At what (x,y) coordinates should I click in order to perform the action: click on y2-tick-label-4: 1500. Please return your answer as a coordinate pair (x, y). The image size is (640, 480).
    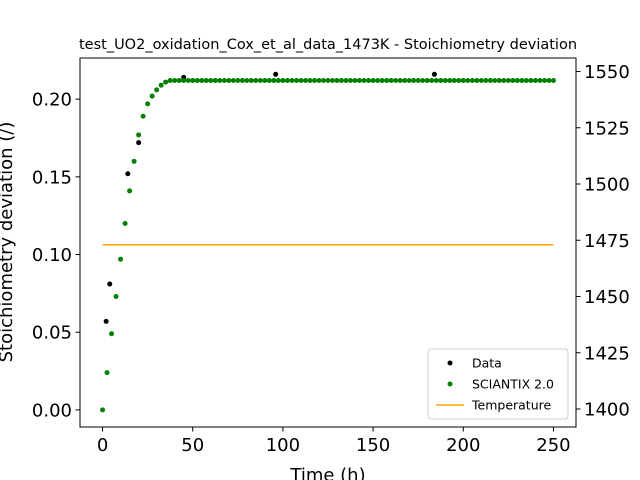
    Looking at the image, I should click on (607, 185).